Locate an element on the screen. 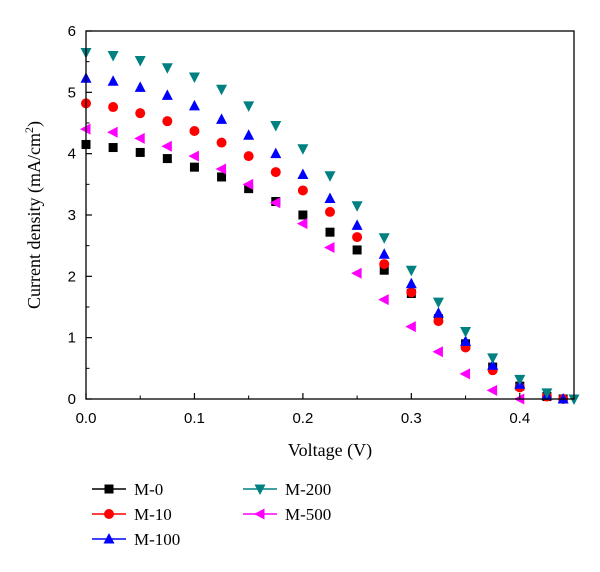  x-tick-label: 0.2 is located at coordinates (302, 418).